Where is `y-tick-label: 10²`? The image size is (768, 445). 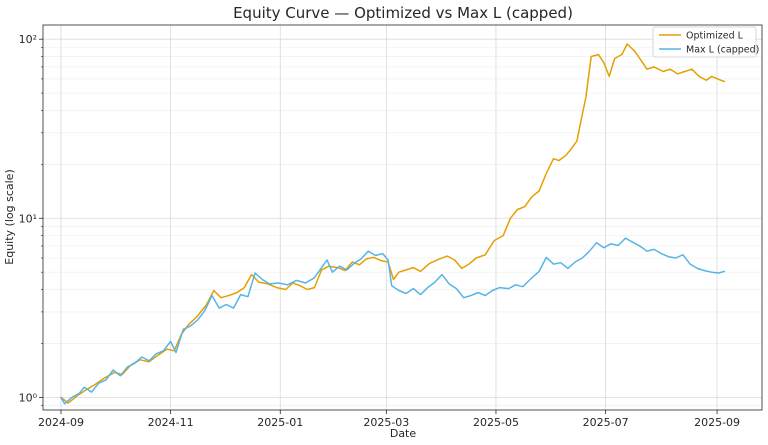 y-tick-label: 10² is located at coordinates (28, 39).